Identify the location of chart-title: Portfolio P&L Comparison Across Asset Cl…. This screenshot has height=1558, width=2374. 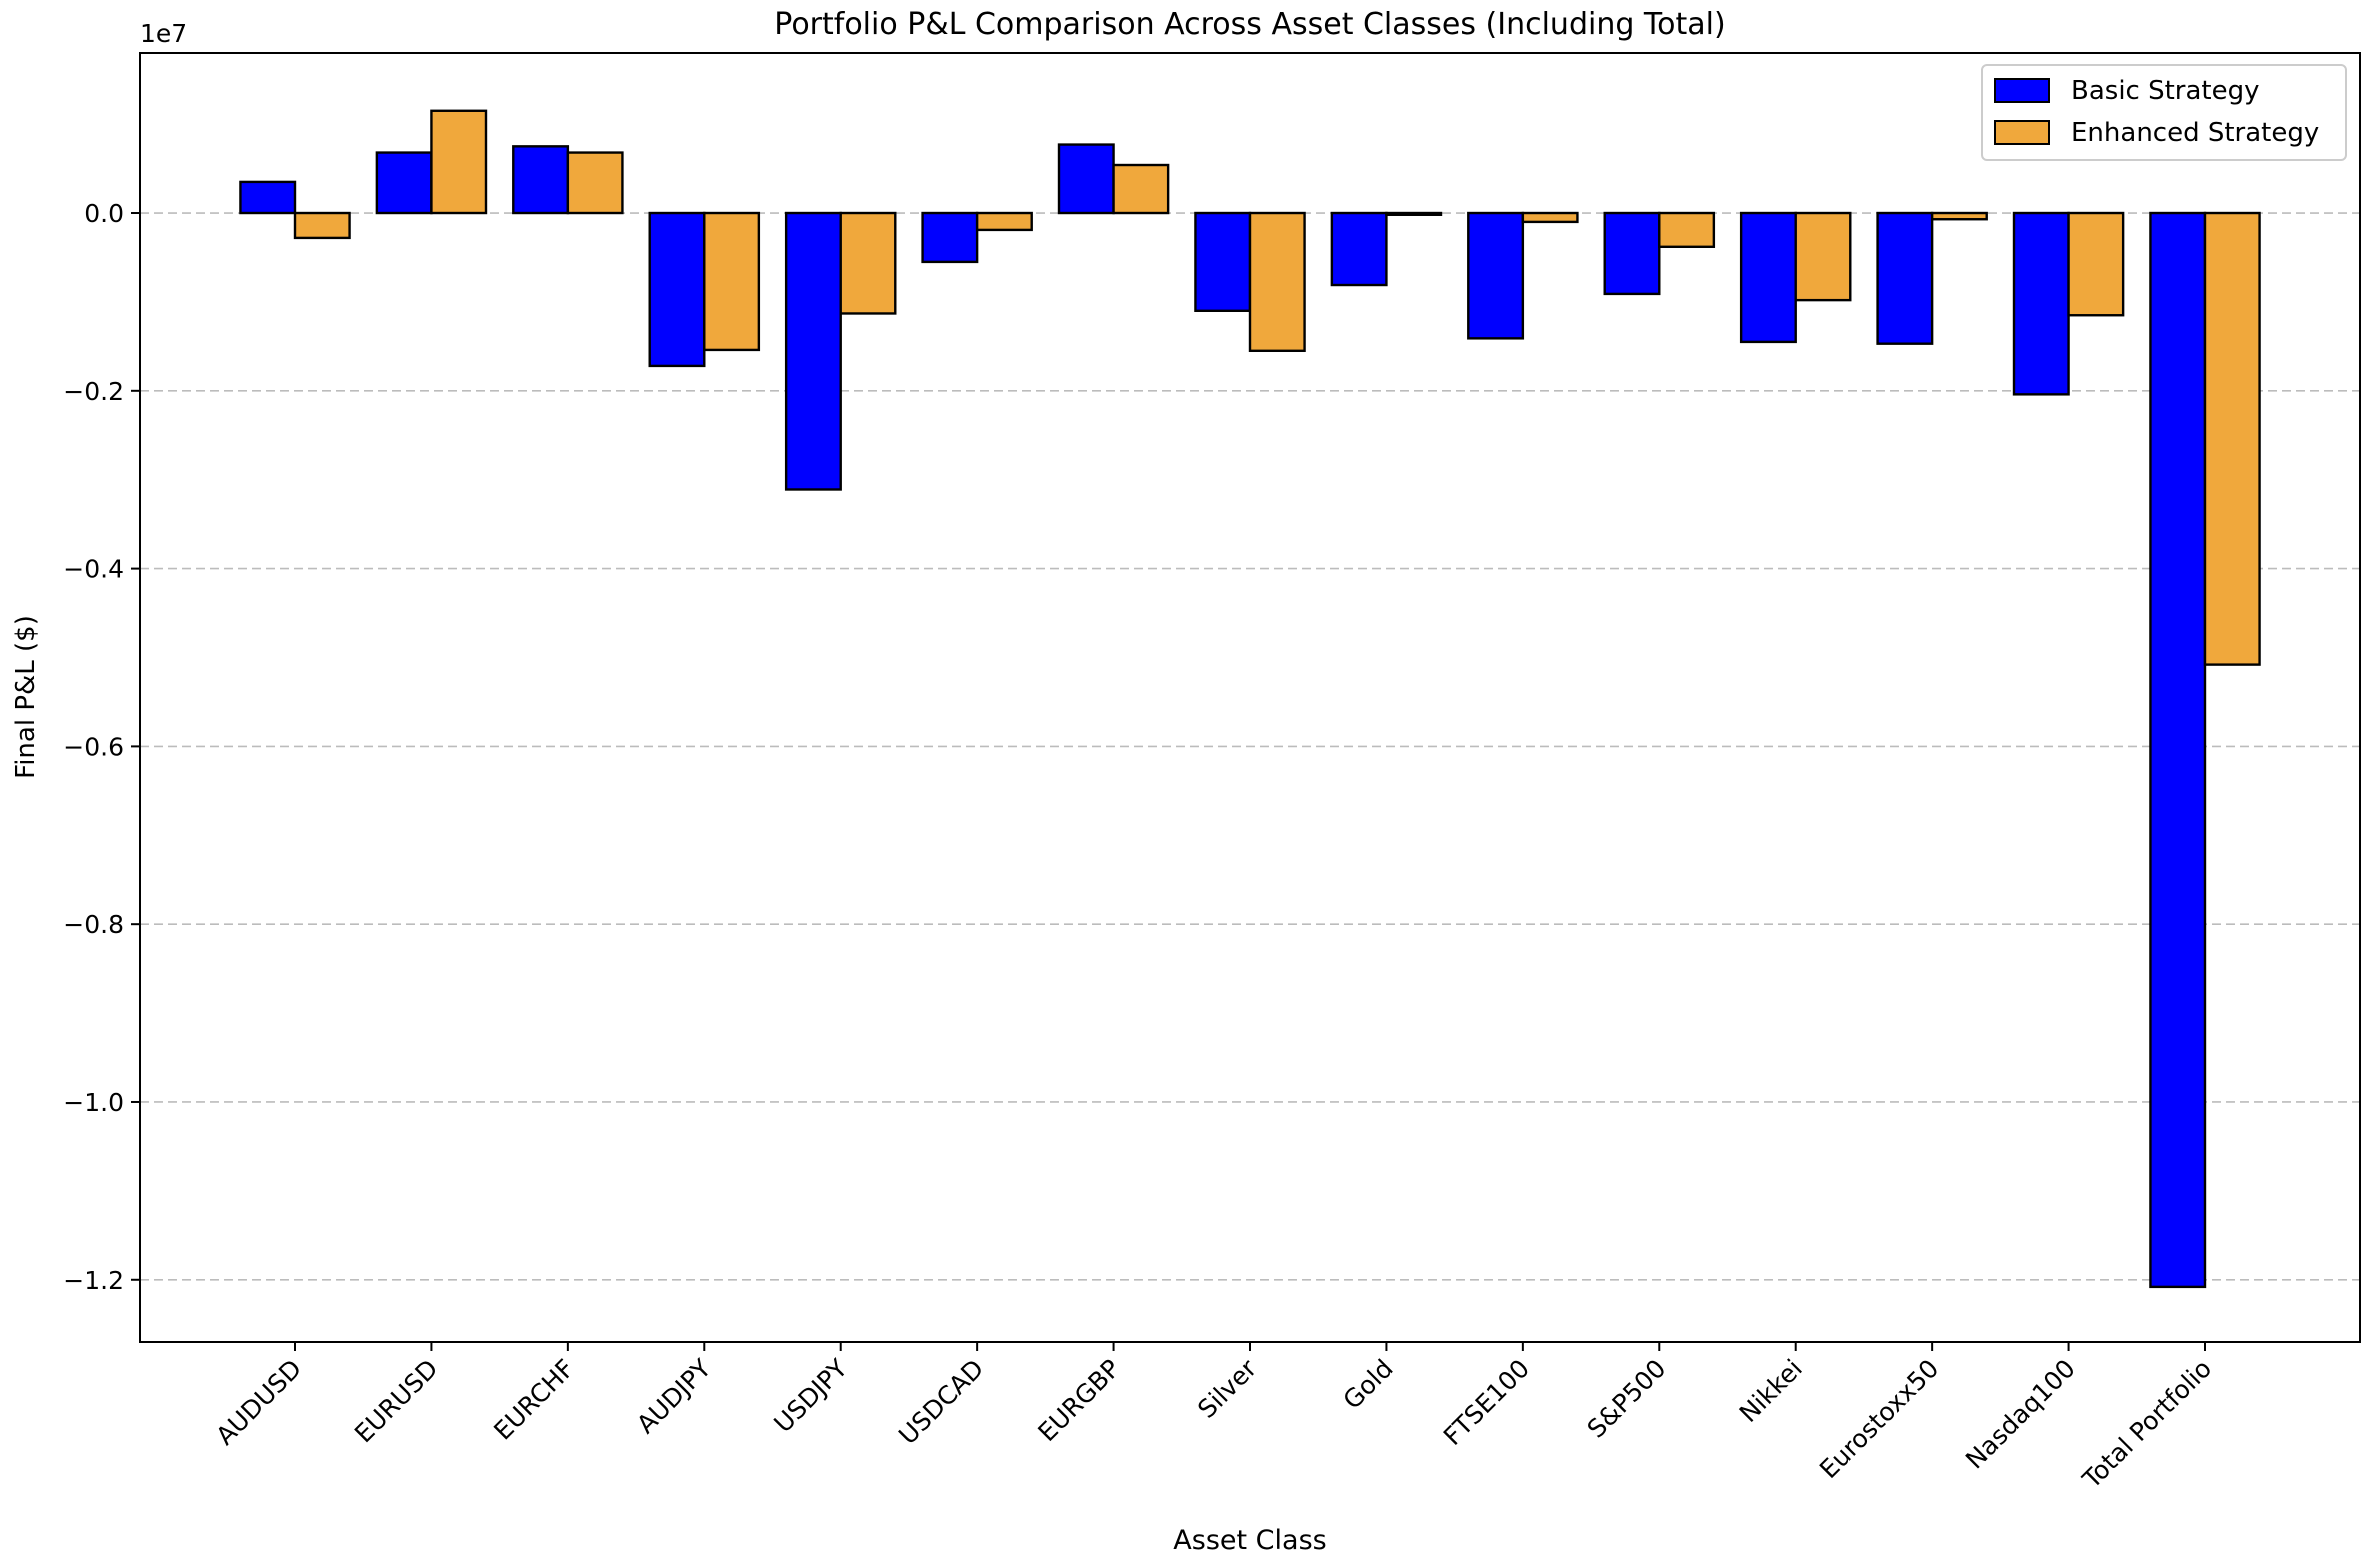
(1249, 24).